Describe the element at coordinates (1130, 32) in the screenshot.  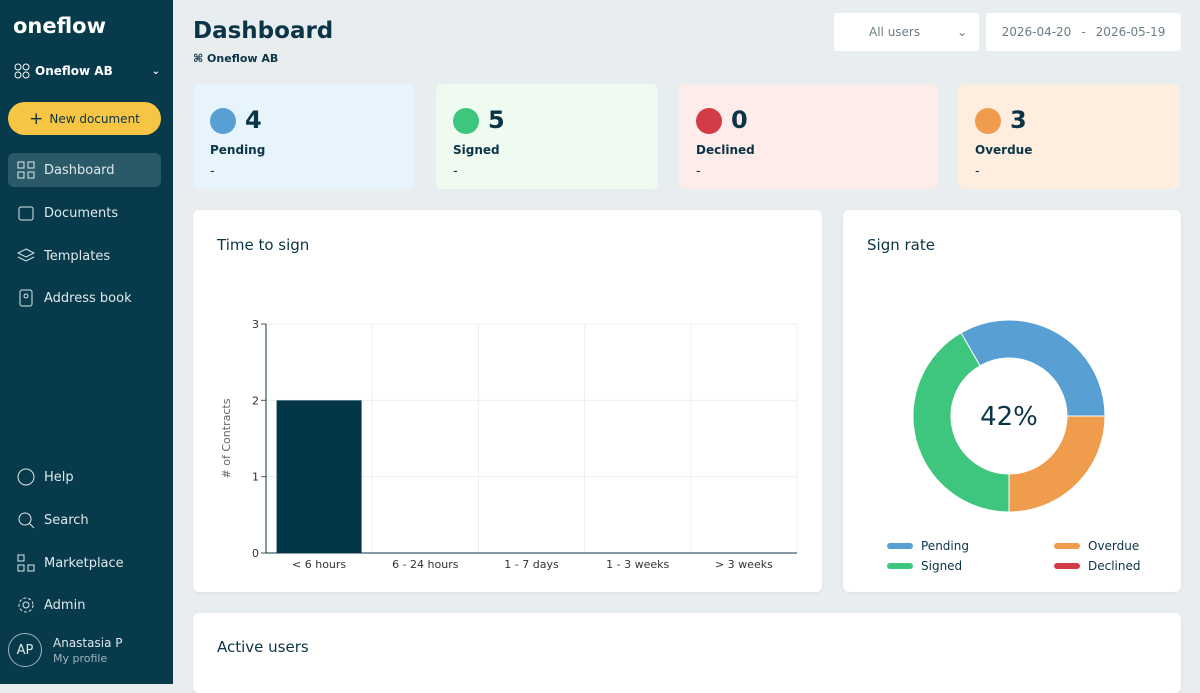
I see `date-to: 2026-05-19` at that location.